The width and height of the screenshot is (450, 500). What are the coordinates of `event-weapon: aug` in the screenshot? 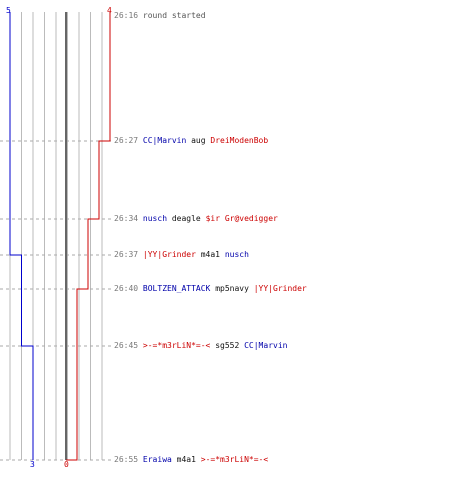 It's located at (198, 140).